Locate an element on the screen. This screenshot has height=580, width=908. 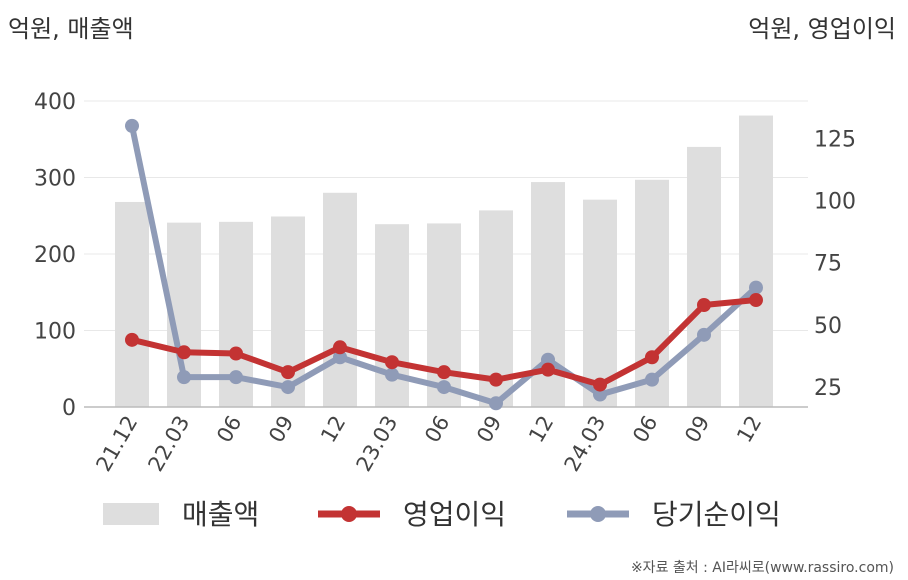
legend: 매출액 영업이익 당기순이익 is located at coordinates (442, 514).